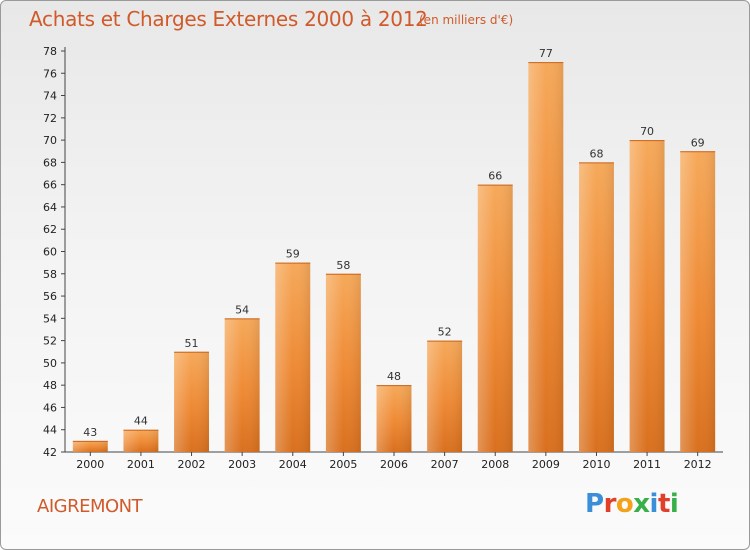 The width and height of the screenshot is (750, 550). What do you see at coordinates (141, 464) in the screenshot?
I see `x-tick-label: 2001` at bounding box center [141, 464].